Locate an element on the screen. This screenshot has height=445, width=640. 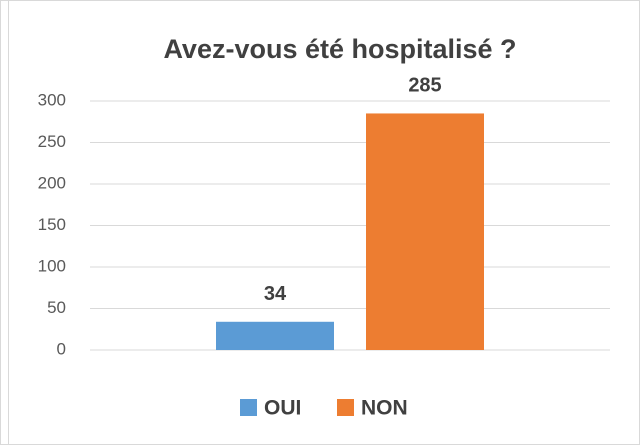
y-tick-label: 50 is located at coordinates (56, 307).